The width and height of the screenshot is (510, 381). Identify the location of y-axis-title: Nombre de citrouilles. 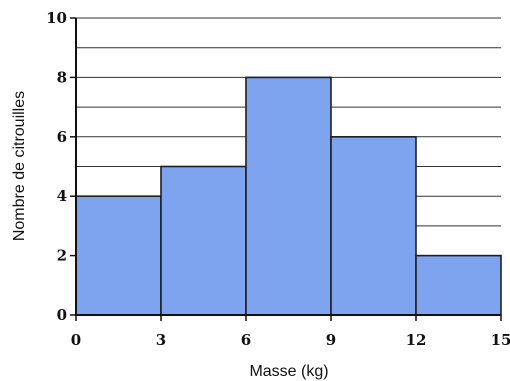
(19, 166).